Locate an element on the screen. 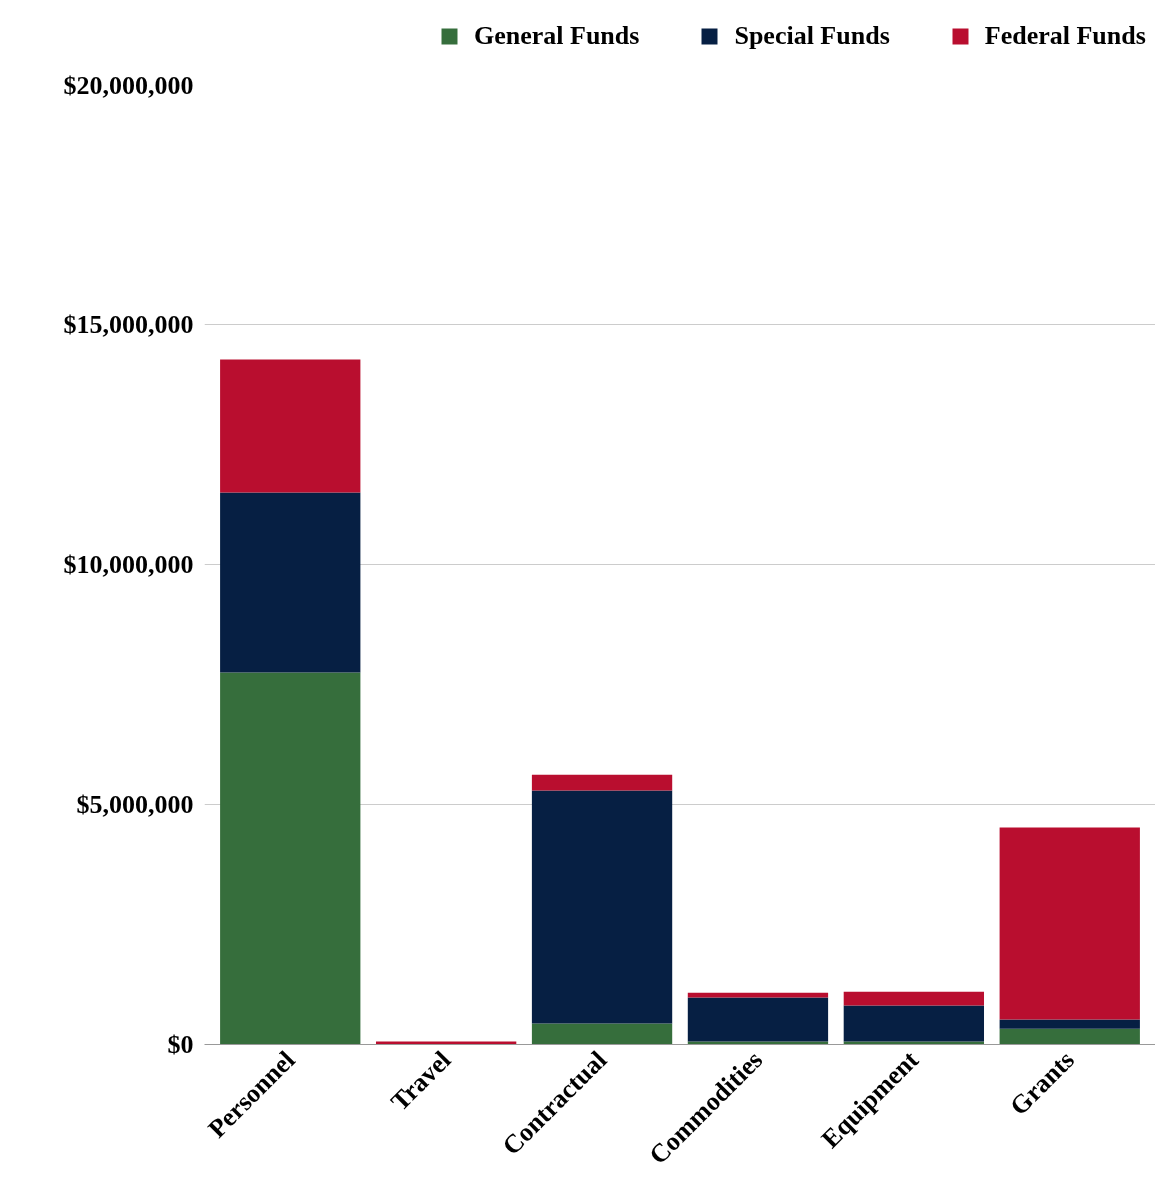  y-tick-label: $10,000,000 is located at coordinates (128, 564).